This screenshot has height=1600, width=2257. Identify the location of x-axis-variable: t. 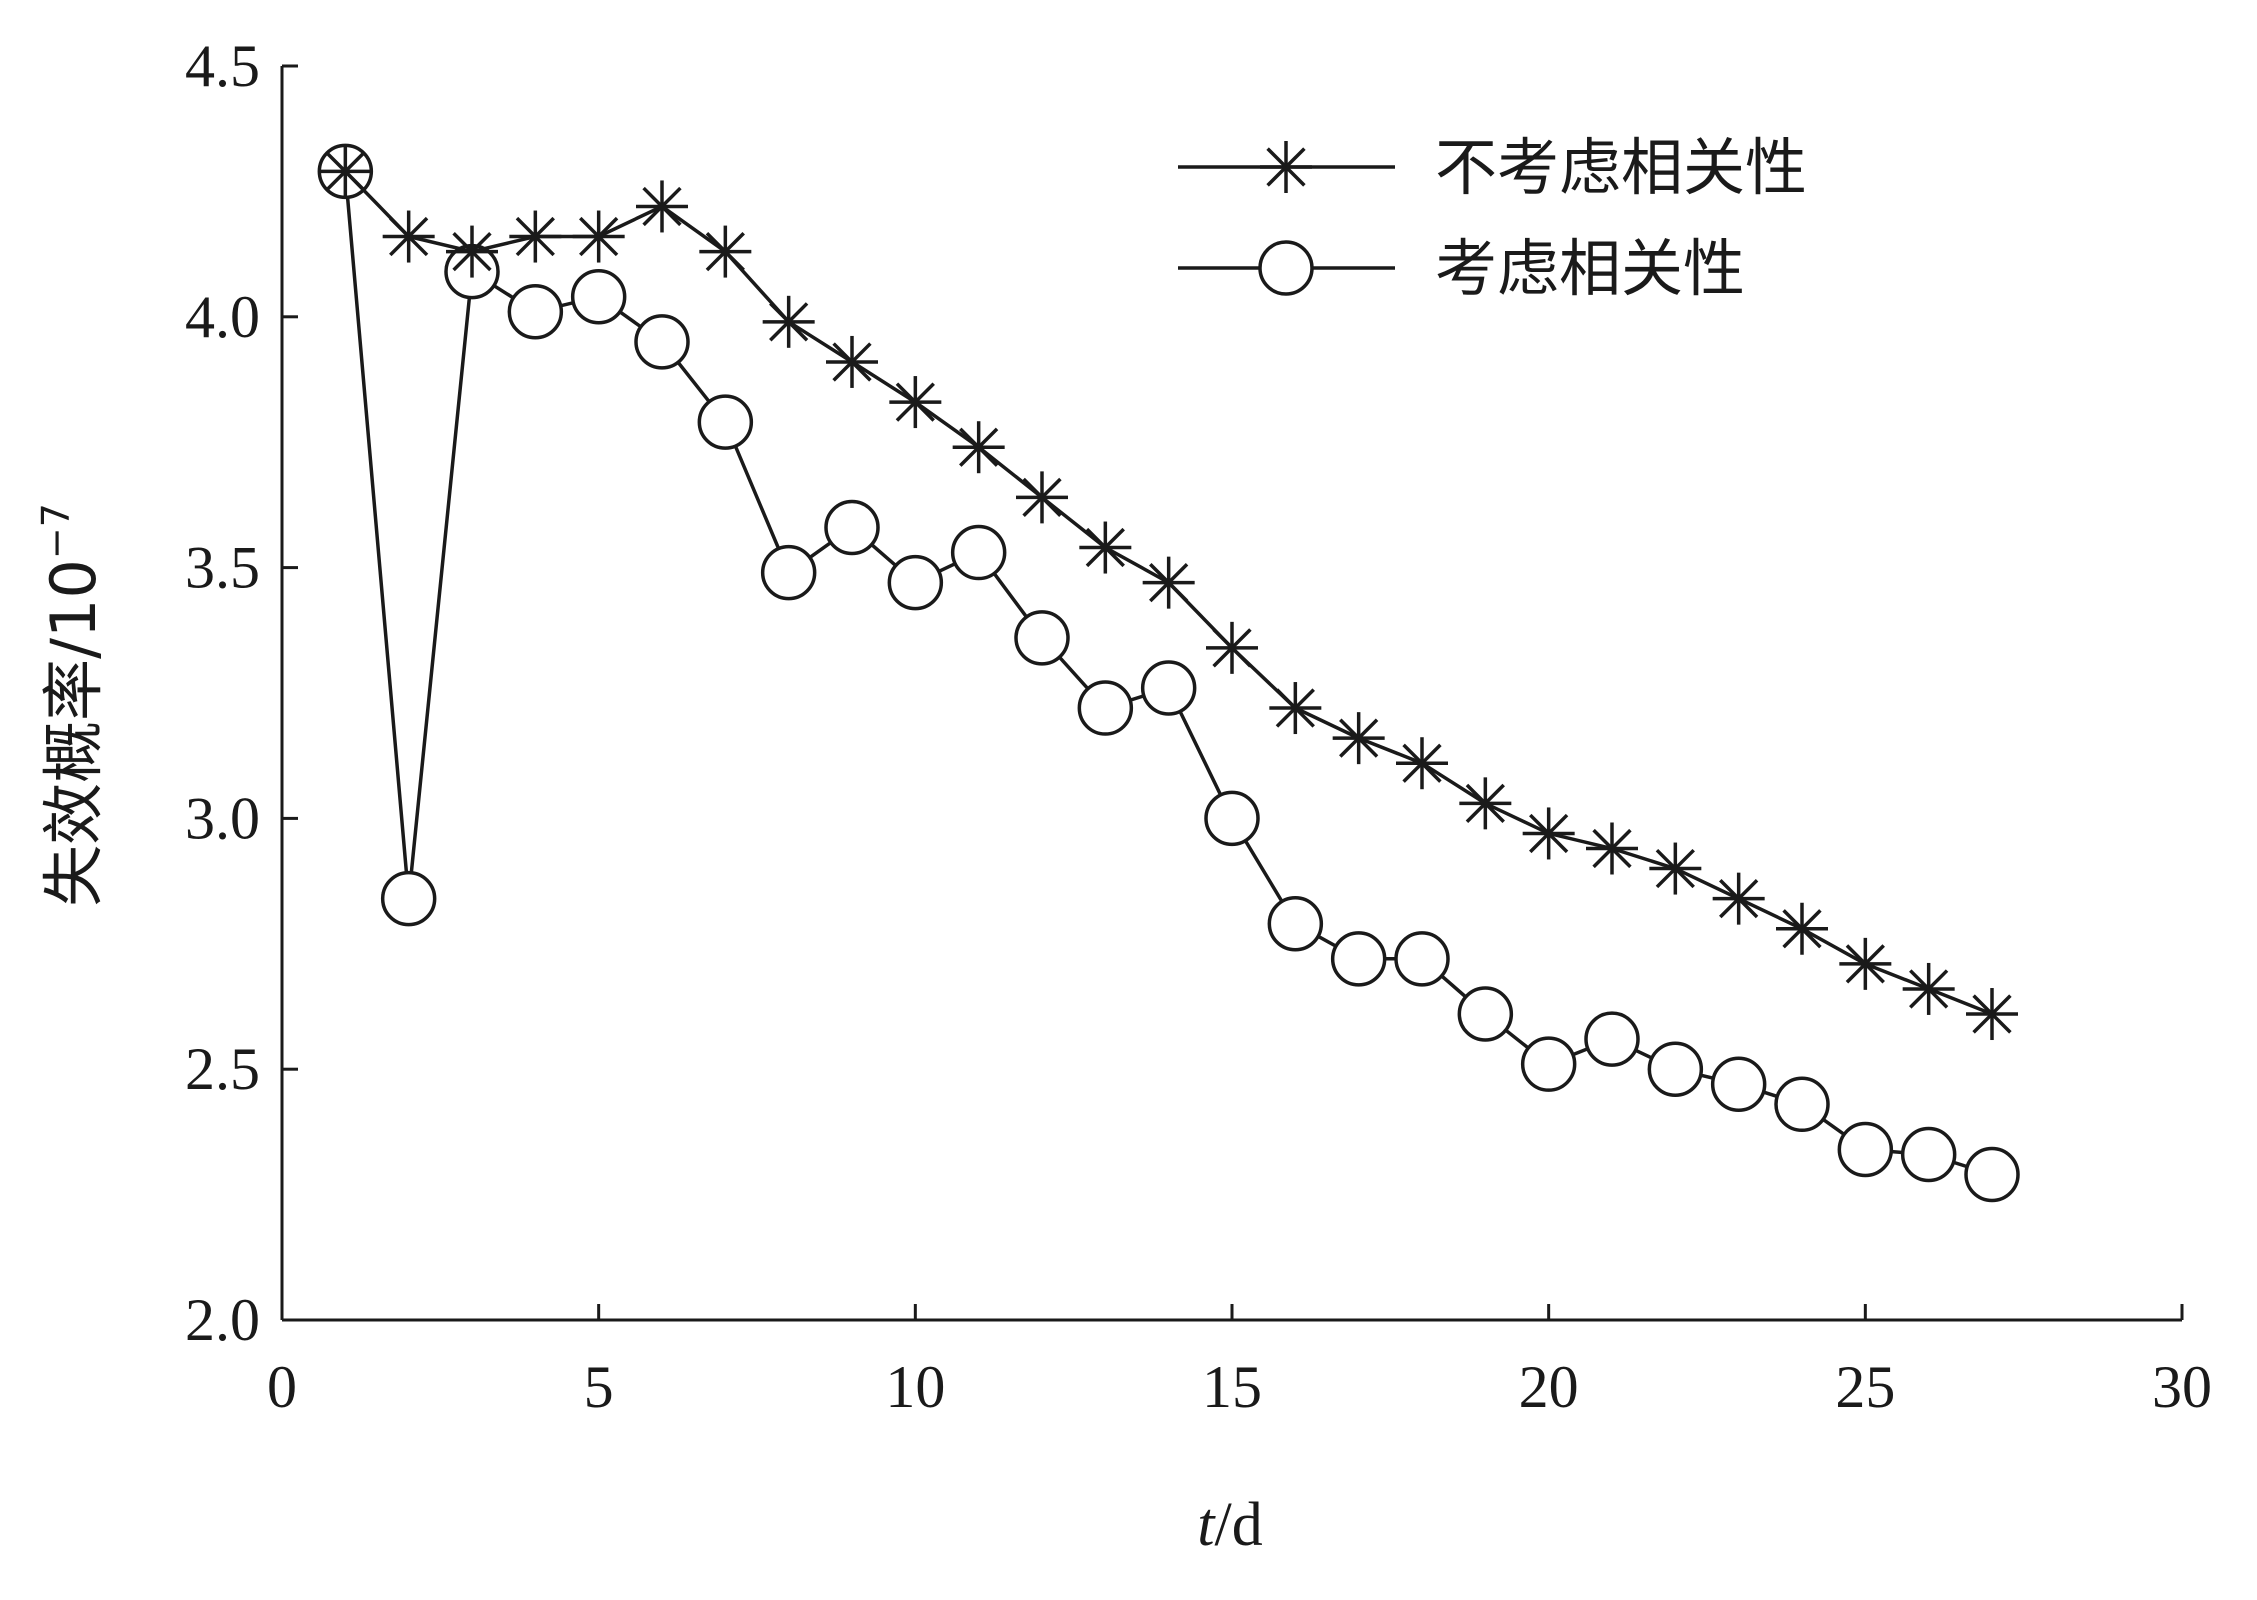
(1206, 1525).